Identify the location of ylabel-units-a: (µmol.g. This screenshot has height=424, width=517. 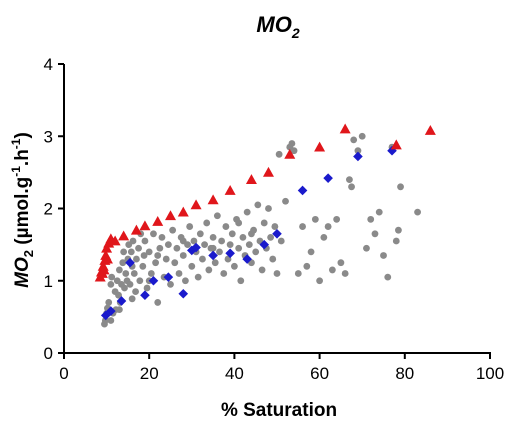
(22, 213).